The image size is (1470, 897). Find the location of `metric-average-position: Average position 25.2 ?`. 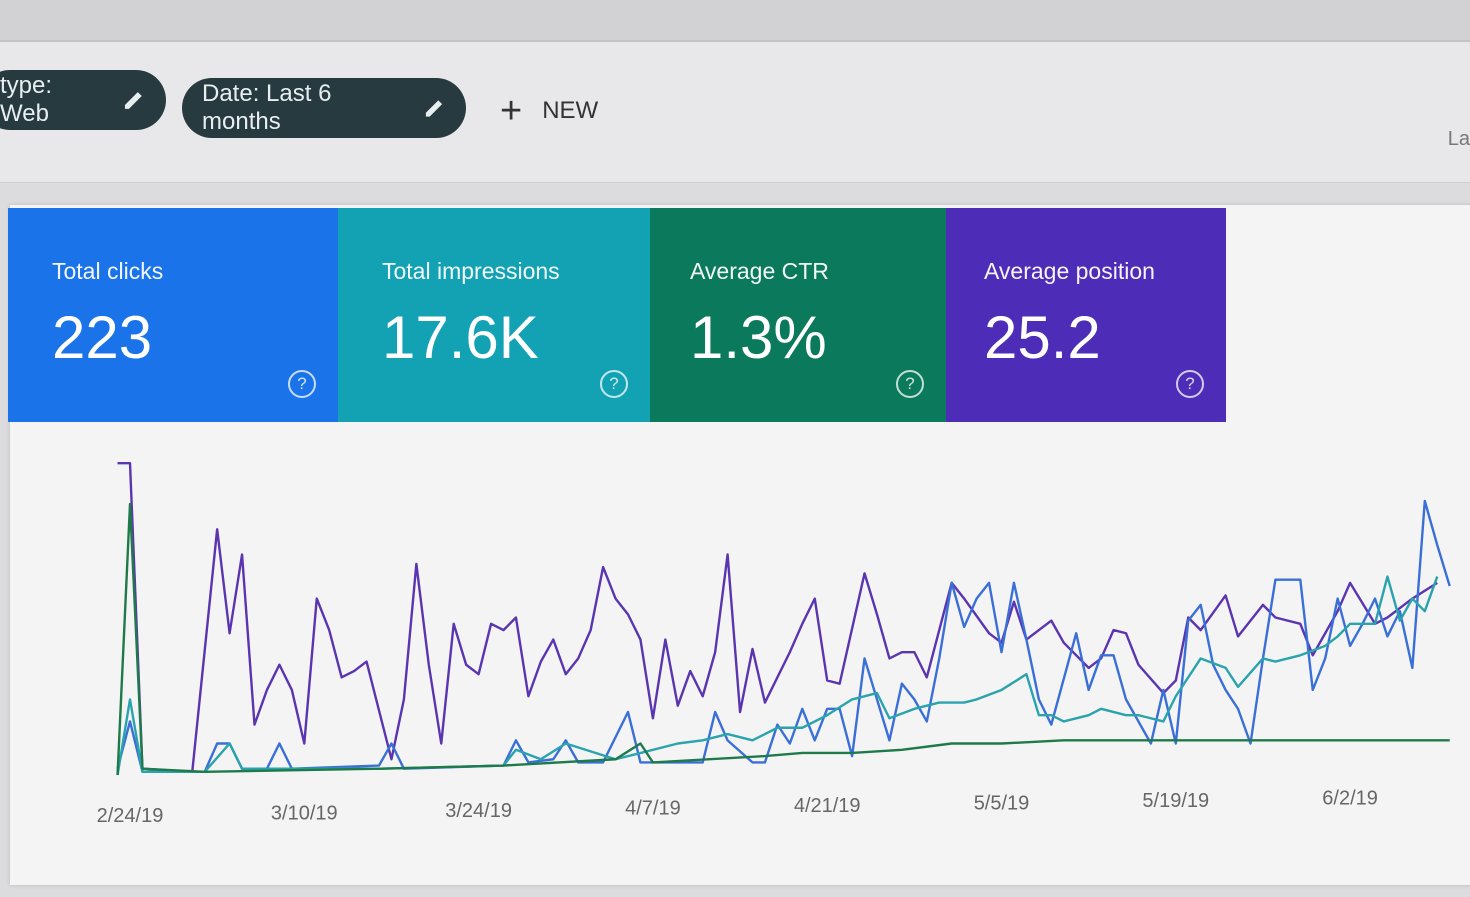

metric-average-position: Average position 25.2 ? is located at coordinates (1086, 315).